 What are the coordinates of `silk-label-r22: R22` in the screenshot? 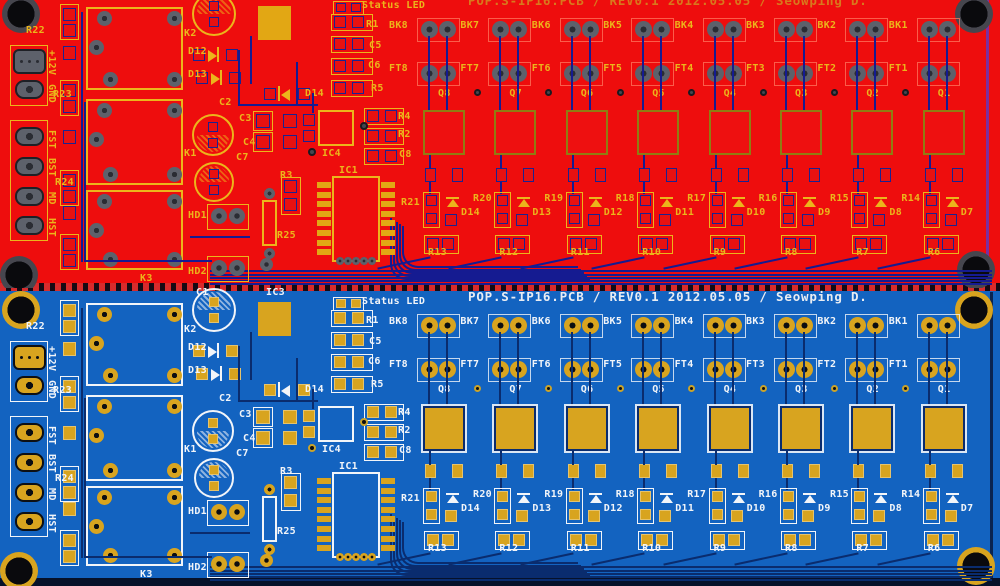 It's located at (35, 30).